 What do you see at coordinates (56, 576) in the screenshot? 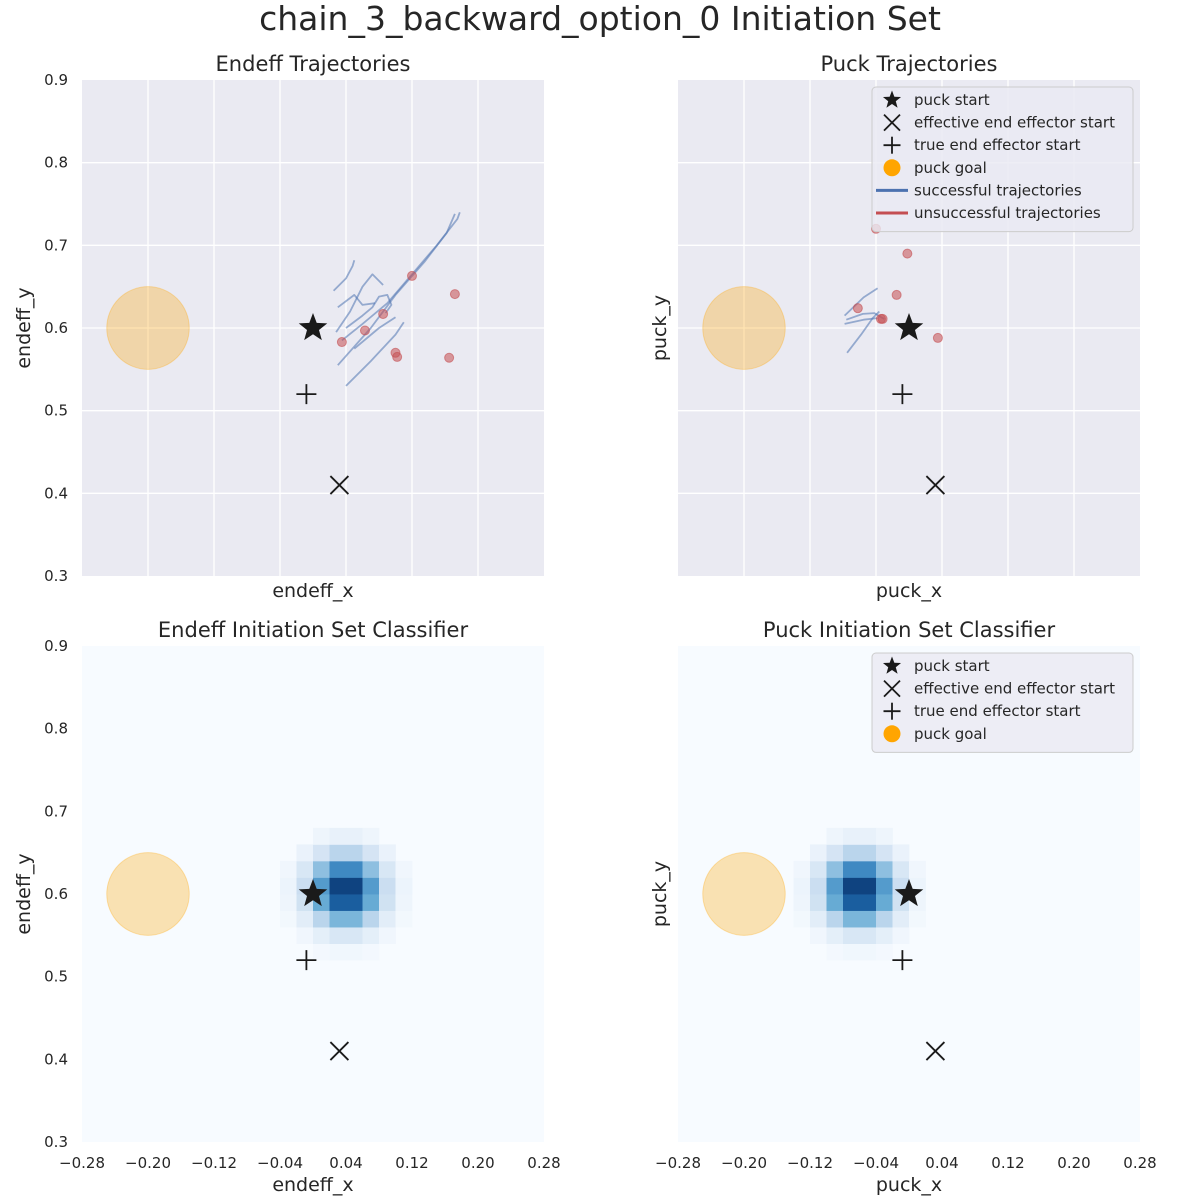
I see `y-tick-label: 0.3` at bounding box center [56, 576].